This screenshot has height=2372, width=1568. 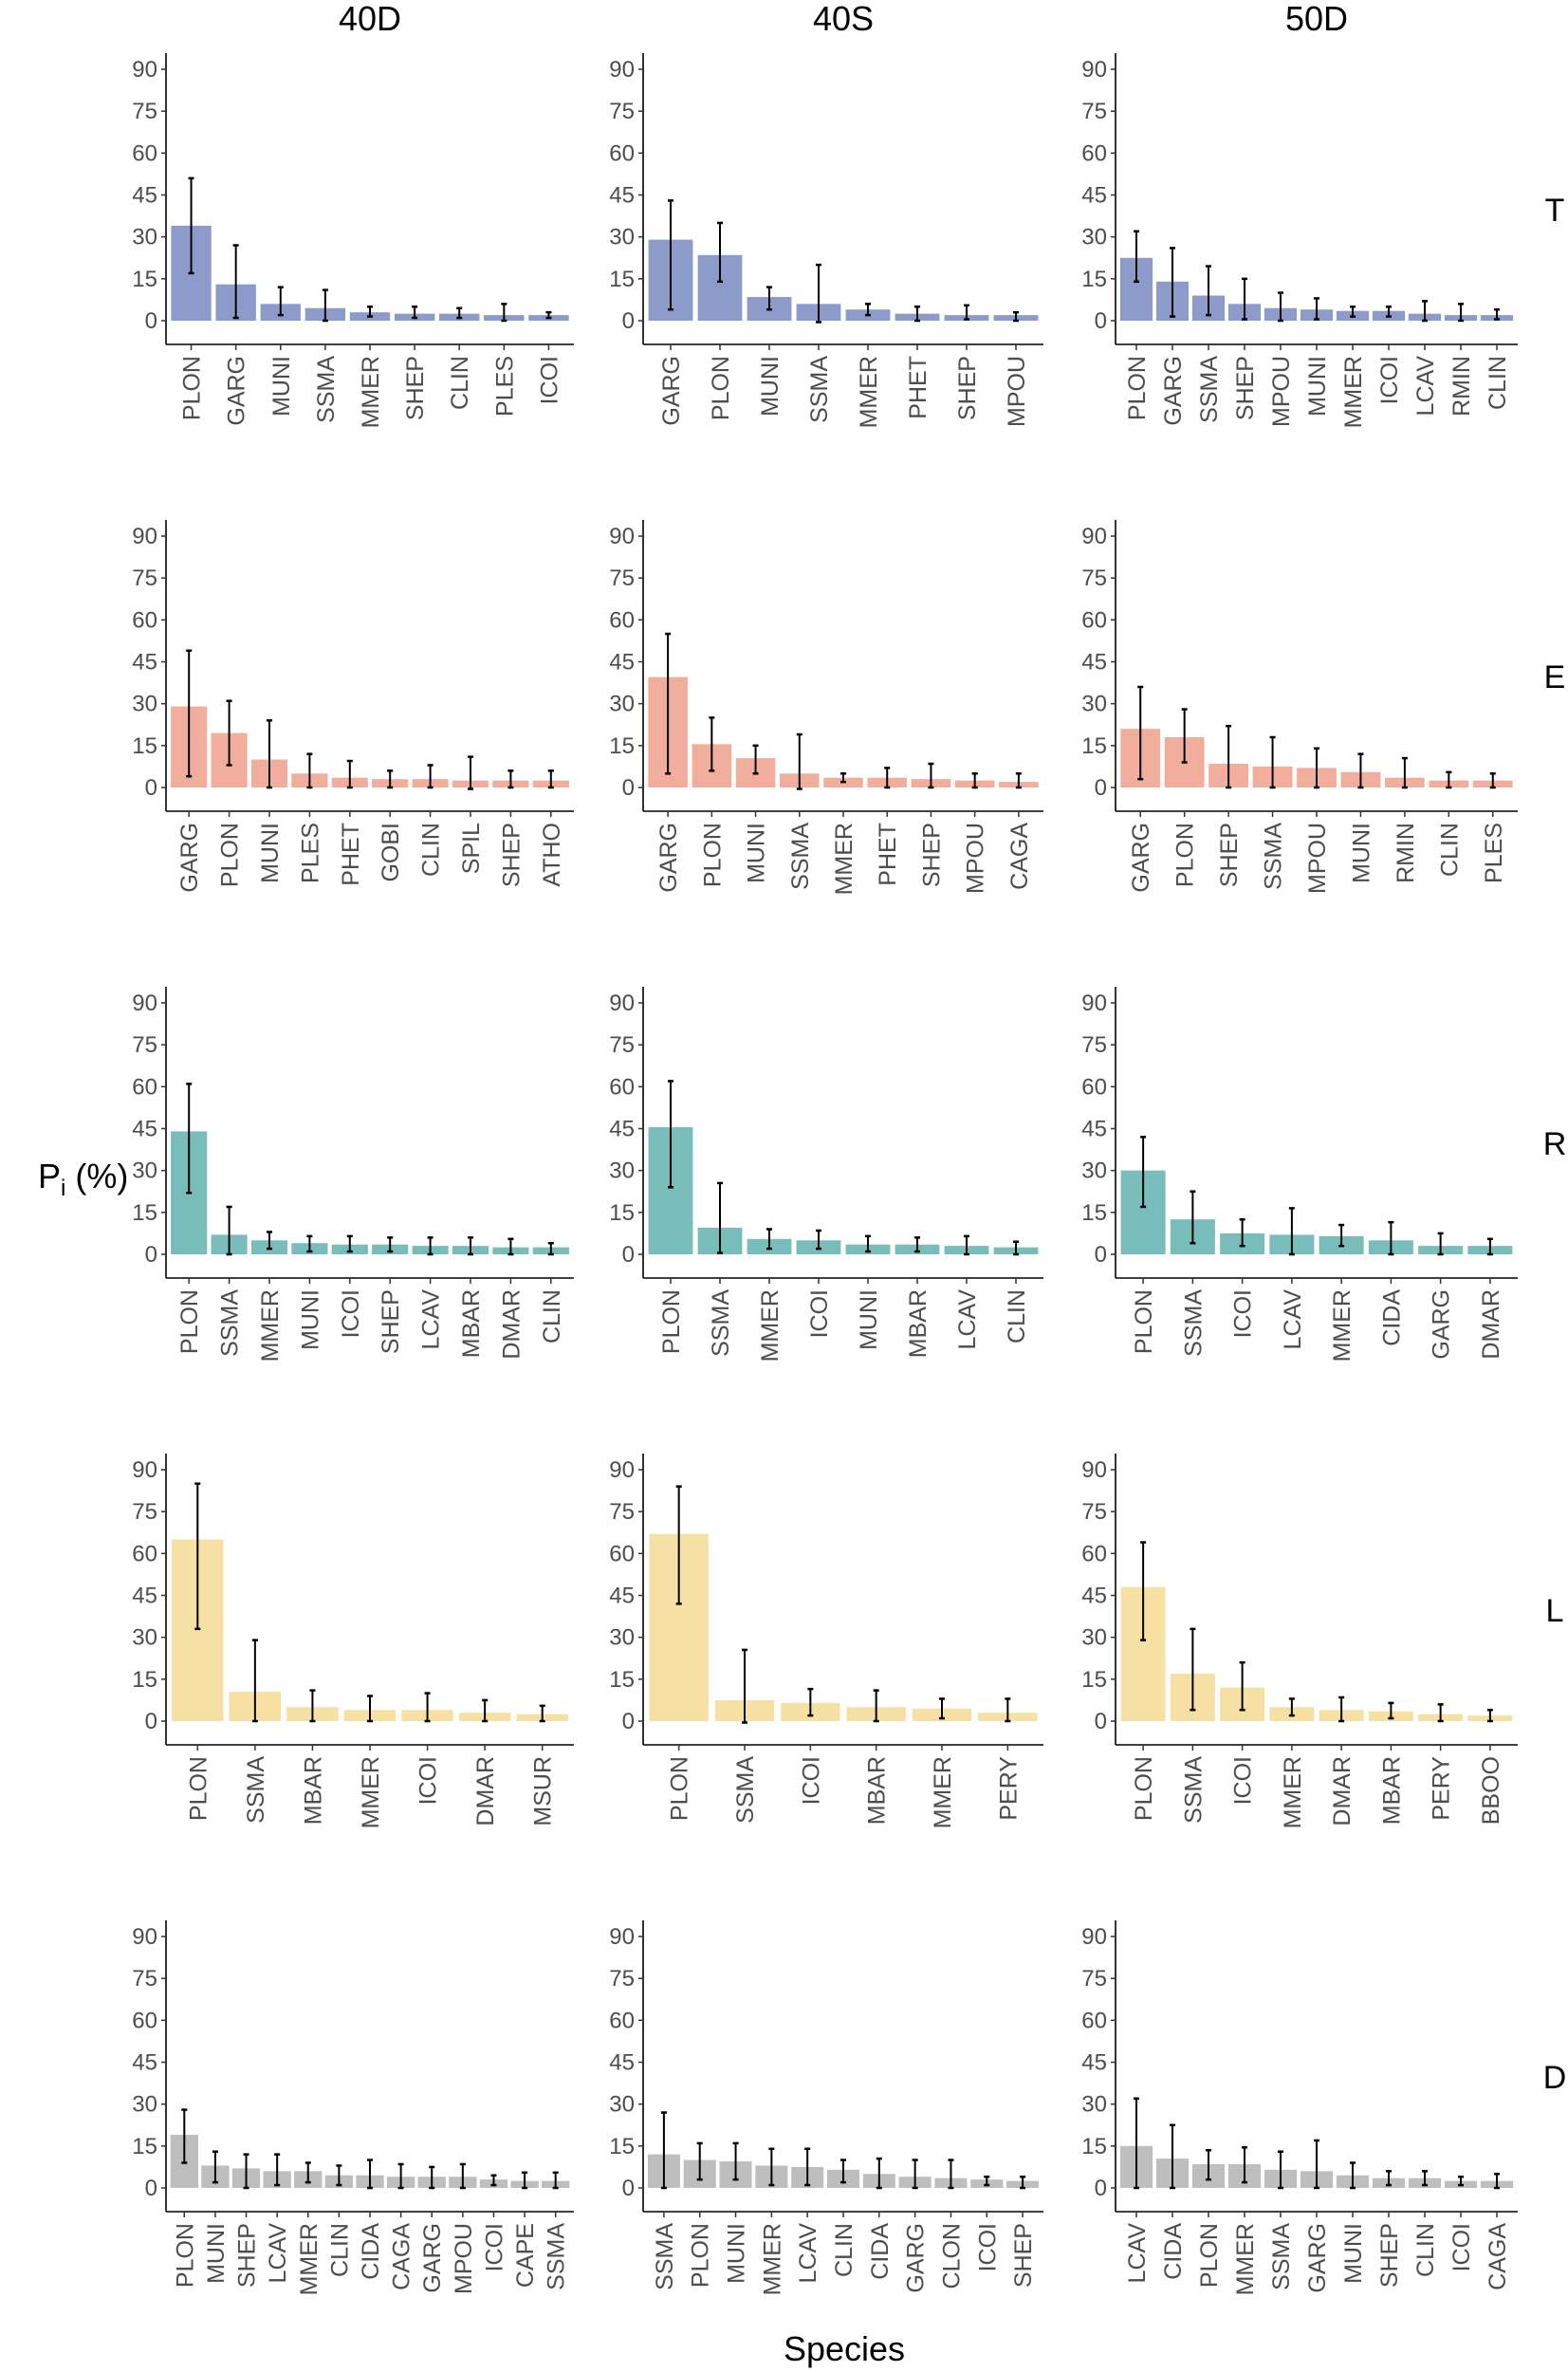 What do you see at coordinates (505, 386) in the screenshot?
I see `x-tick-label-ples: PLES` at bounding box center [505, 386].